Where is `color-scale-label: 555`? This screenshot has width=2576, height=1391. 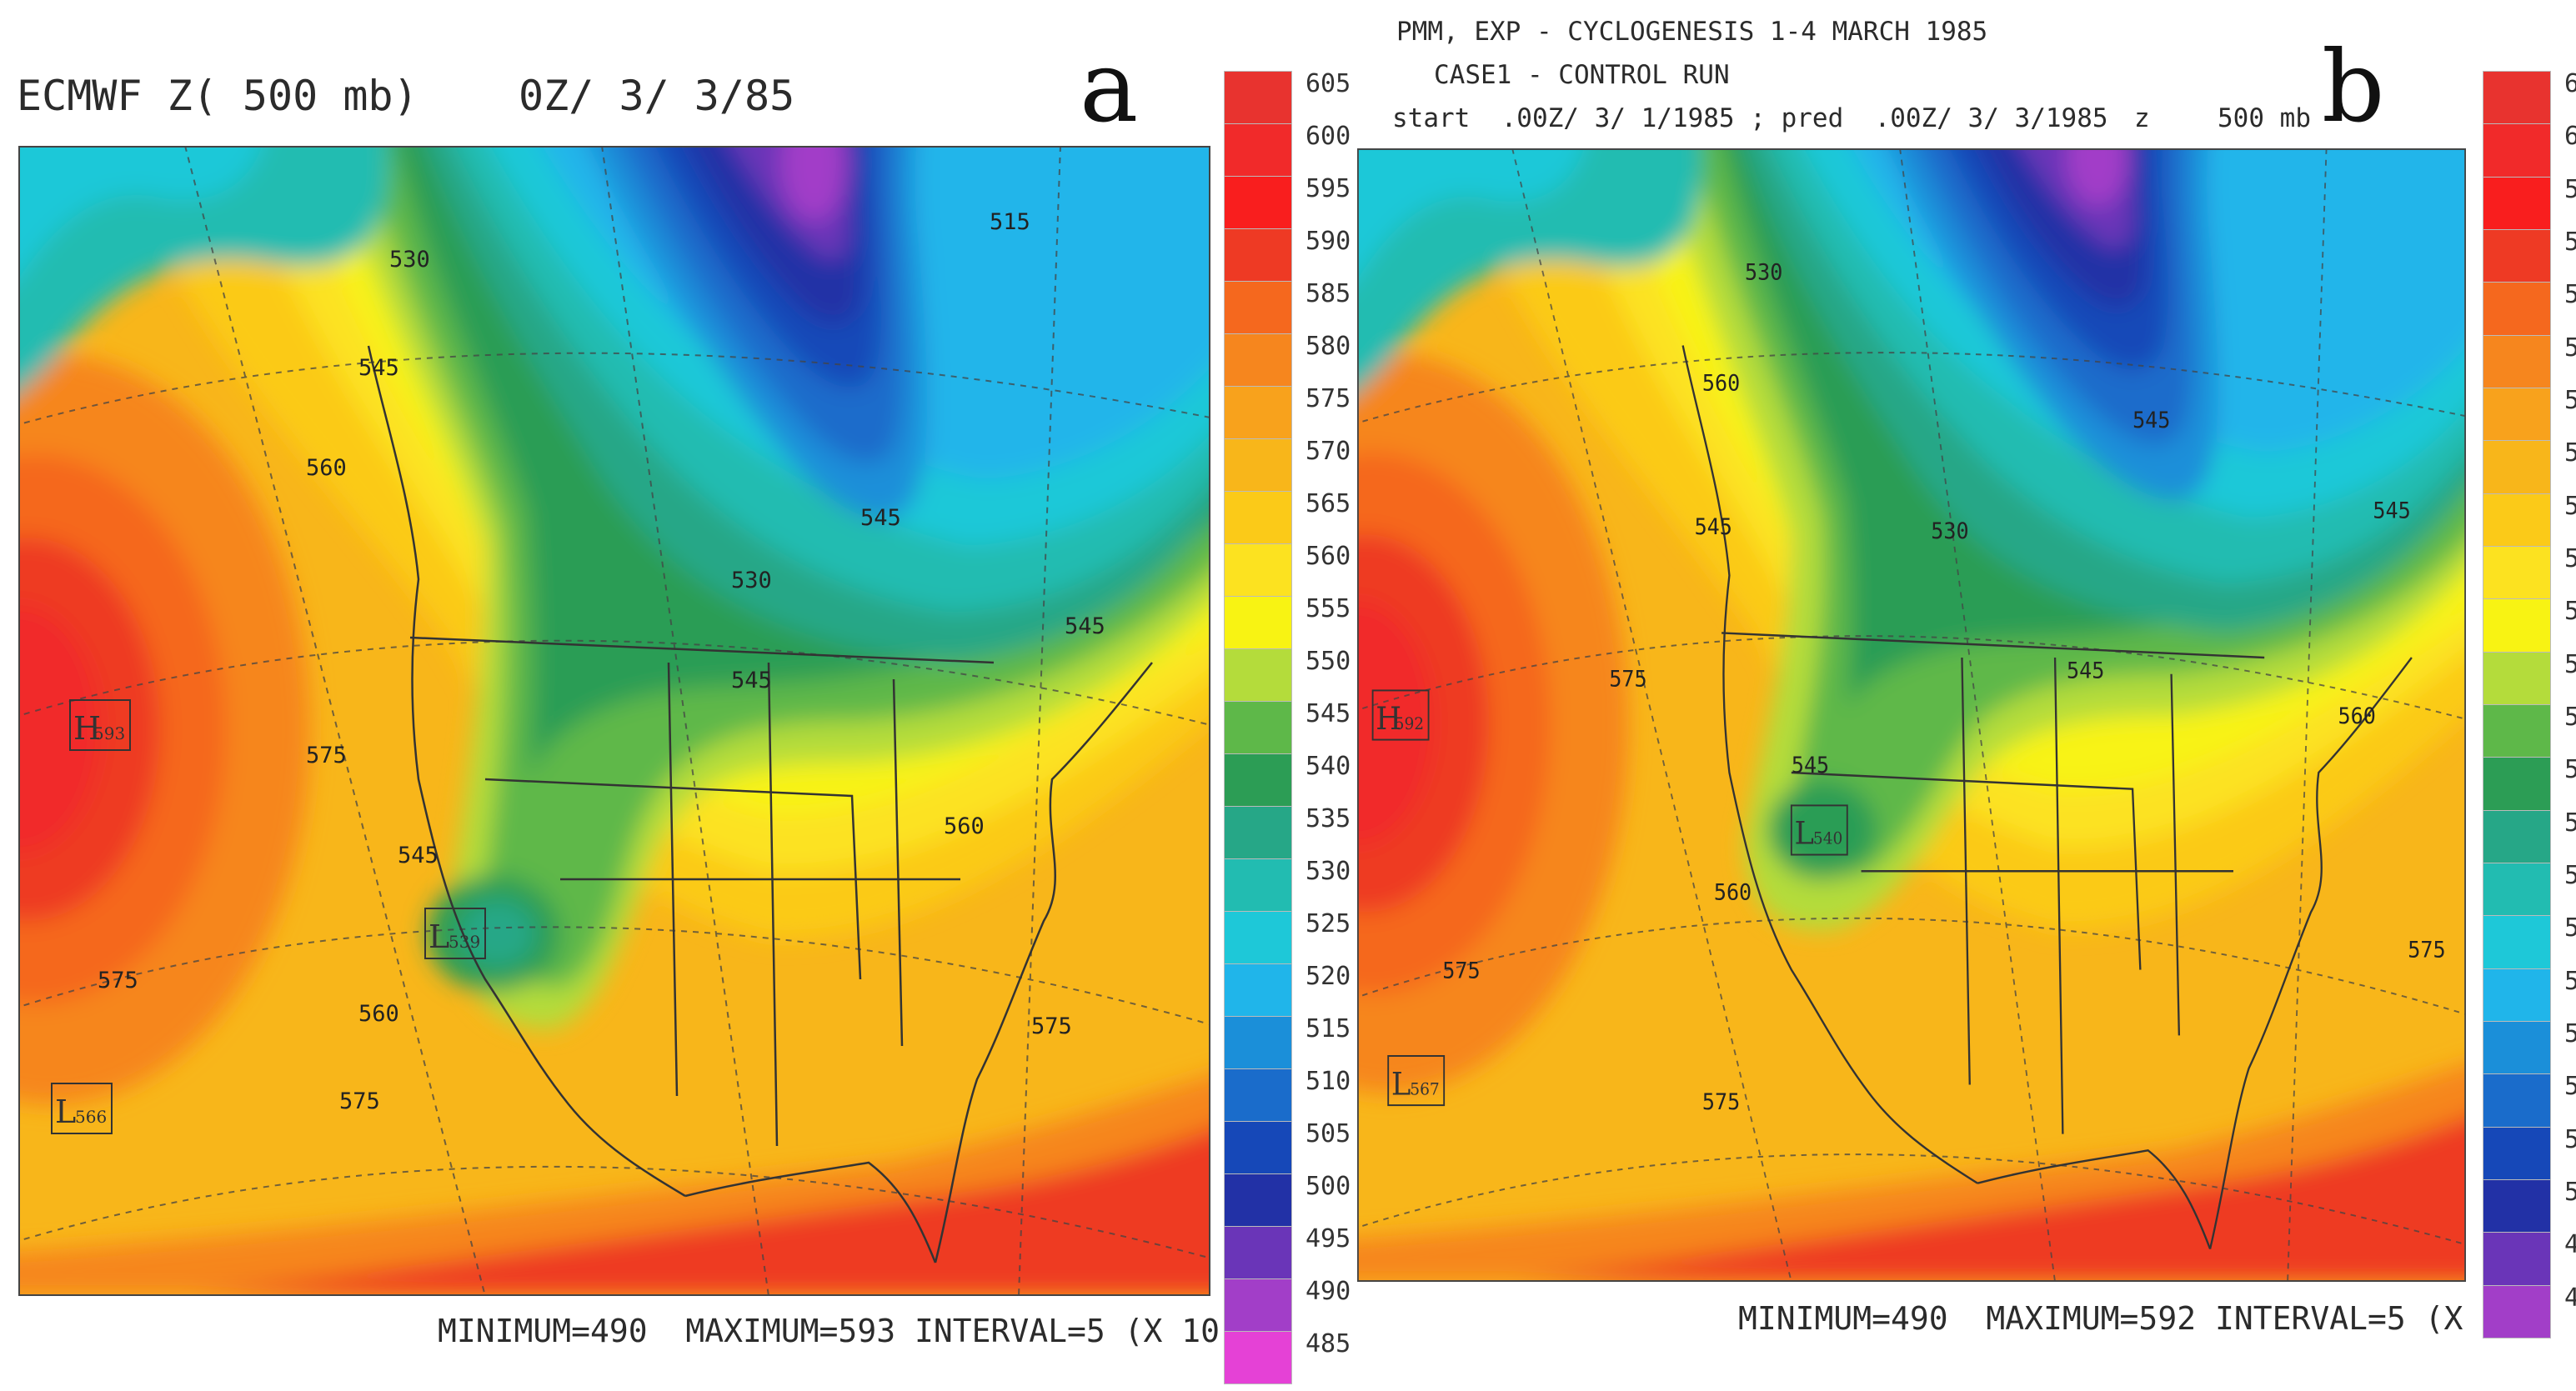
color-scale-label: 555 is located at coordinates (2570, 612).